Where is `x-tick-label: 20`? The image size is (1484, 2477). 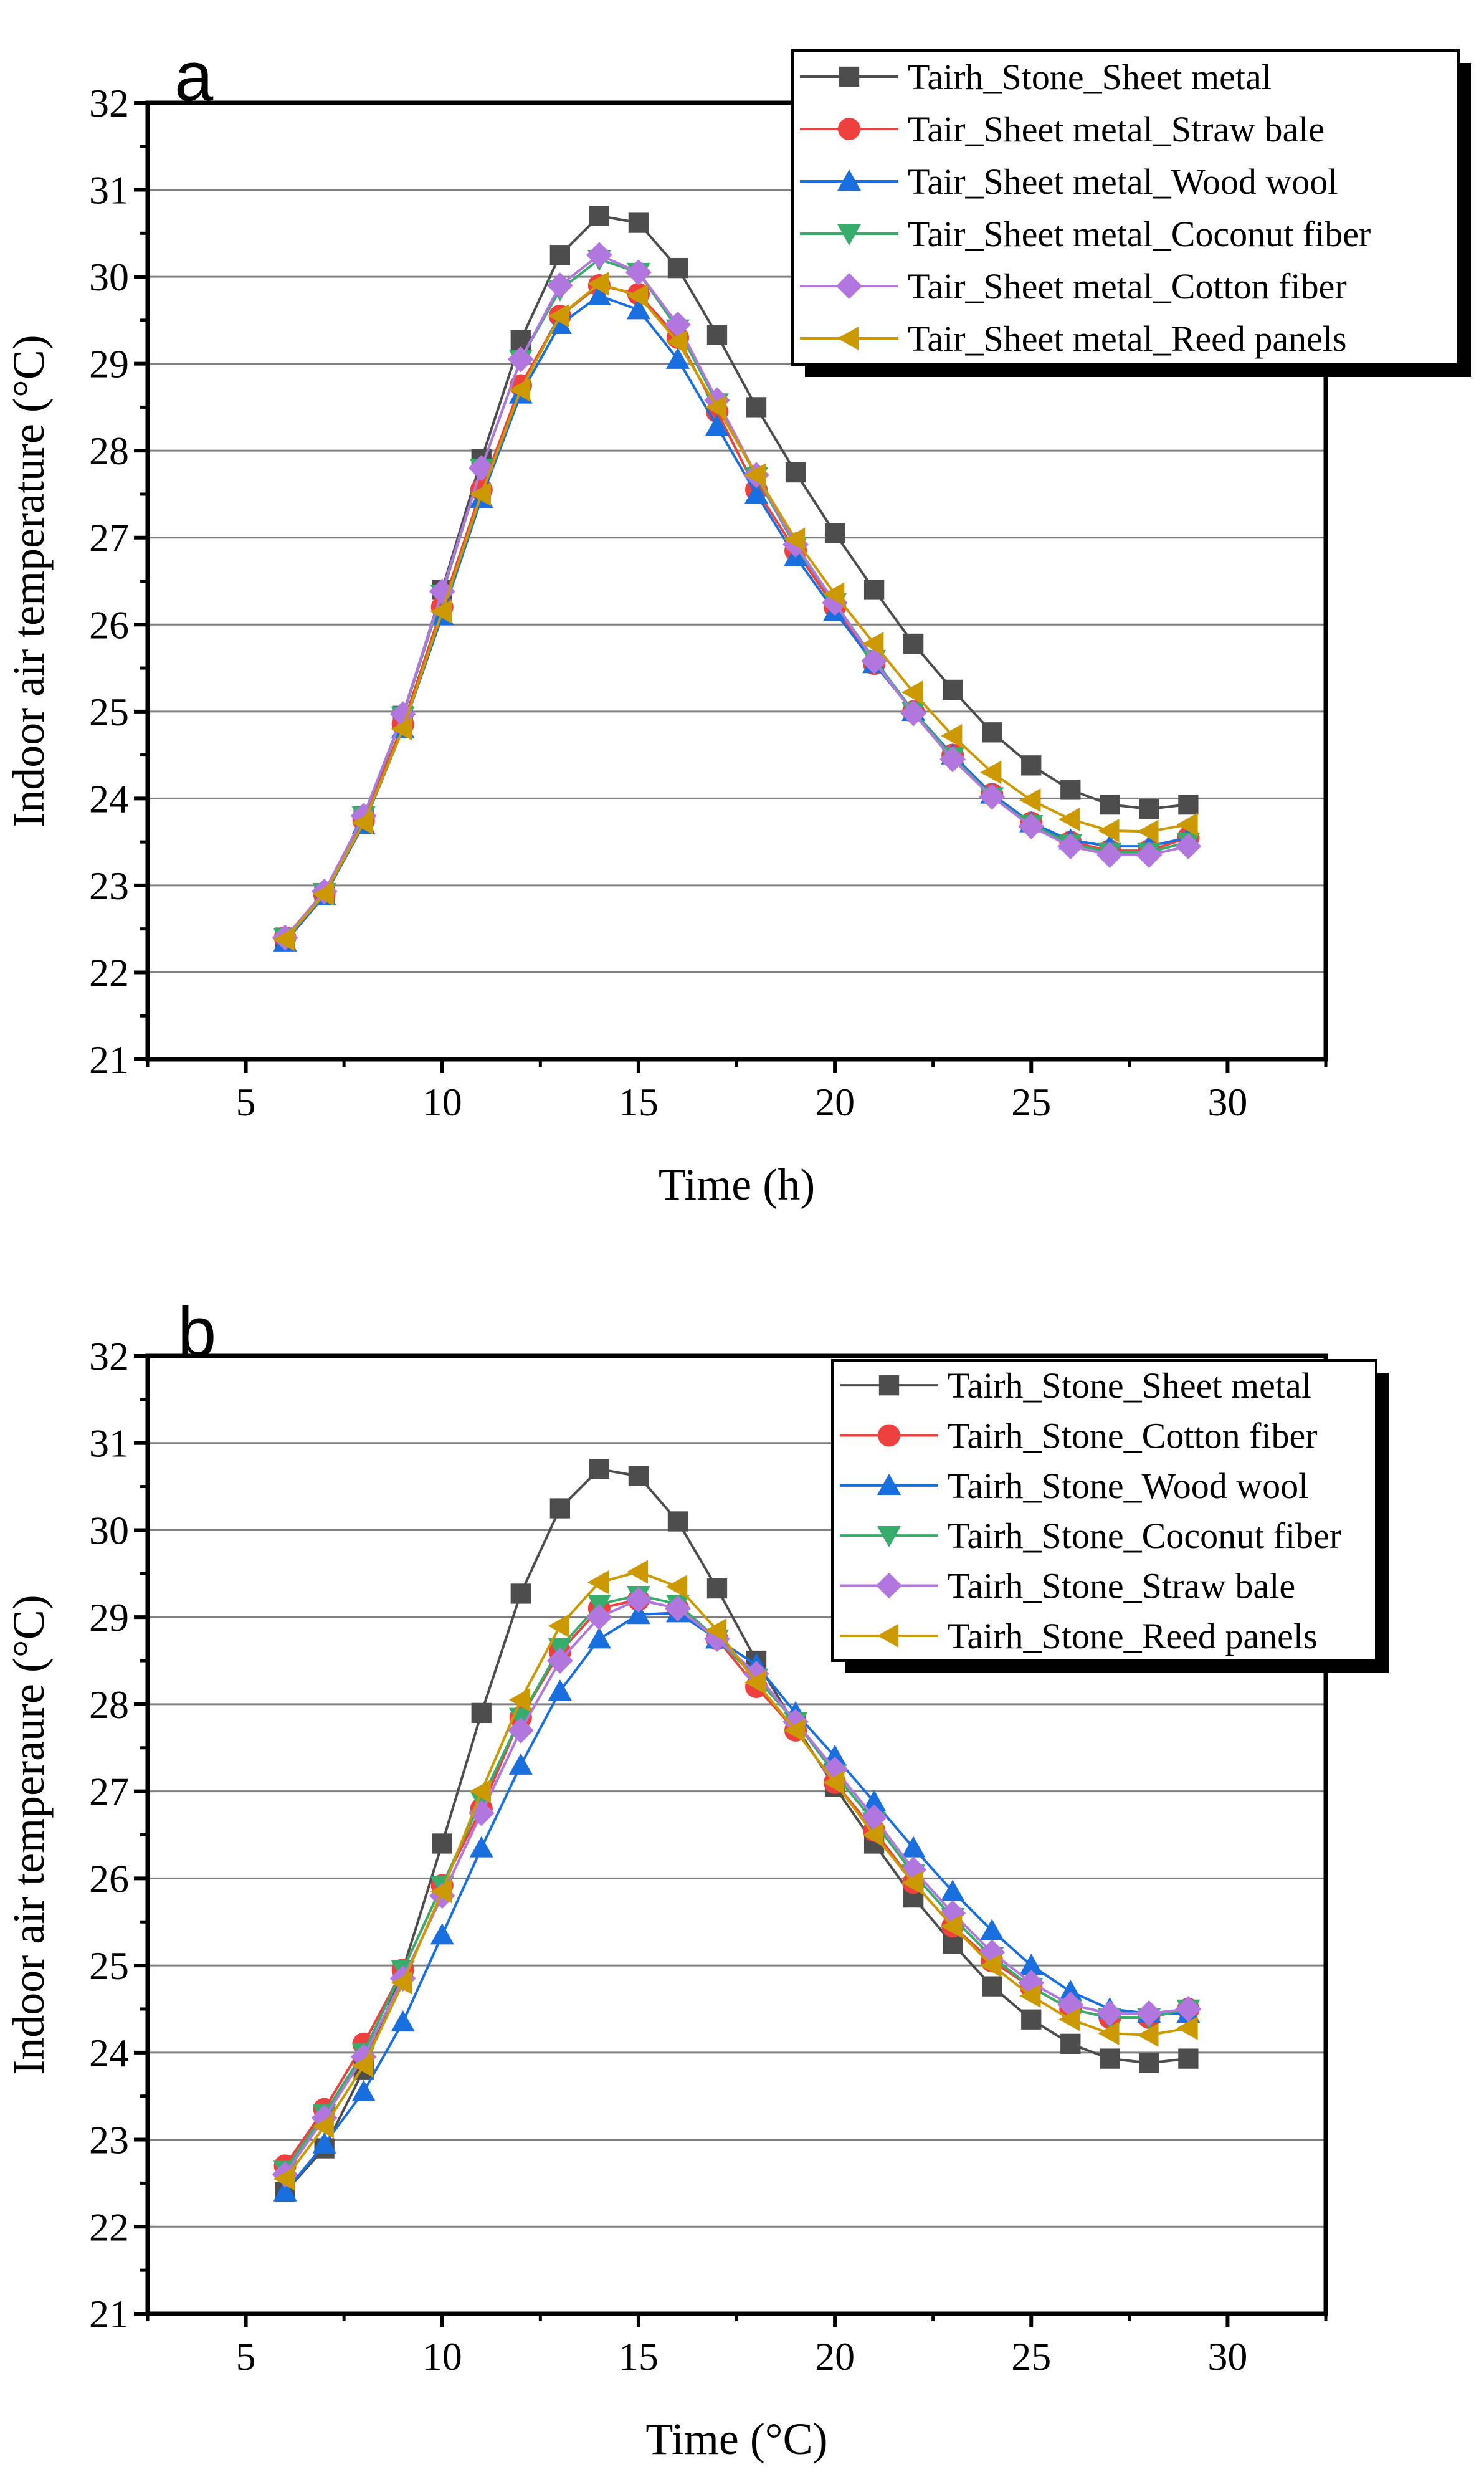 x-tick-label: 20 is located at coordinates (835, 1102).